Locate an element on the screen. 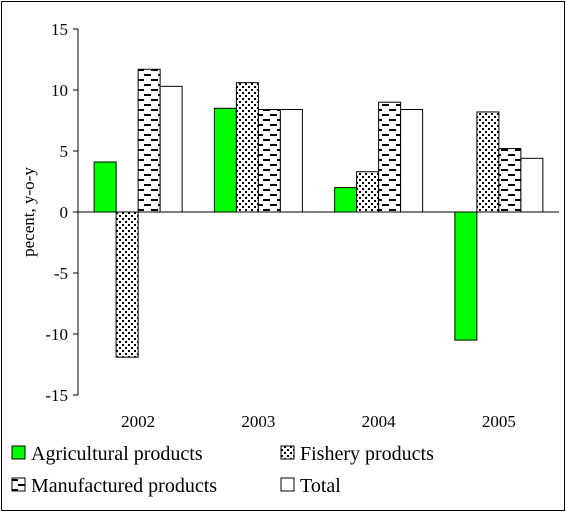 This screenshot has height=512, width=566. bar-agricultural-products-2003 is located at coordinates (225, 160).